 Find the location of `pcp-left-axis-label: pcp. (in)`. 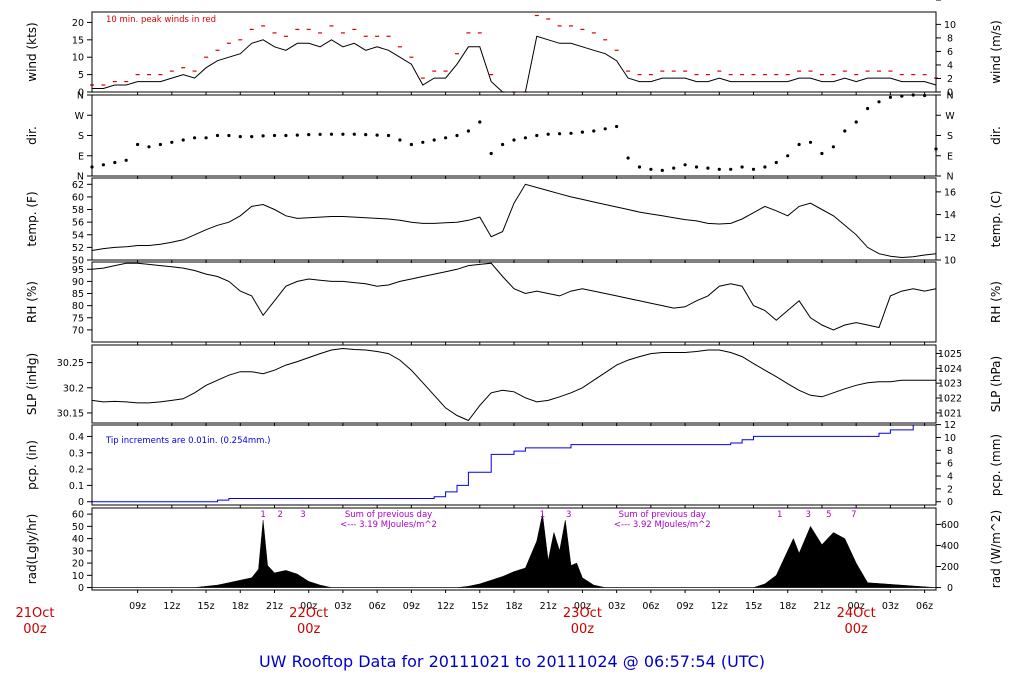

pcp-left-axis-label: pcp. (in) is located at coordinates (32, 465).